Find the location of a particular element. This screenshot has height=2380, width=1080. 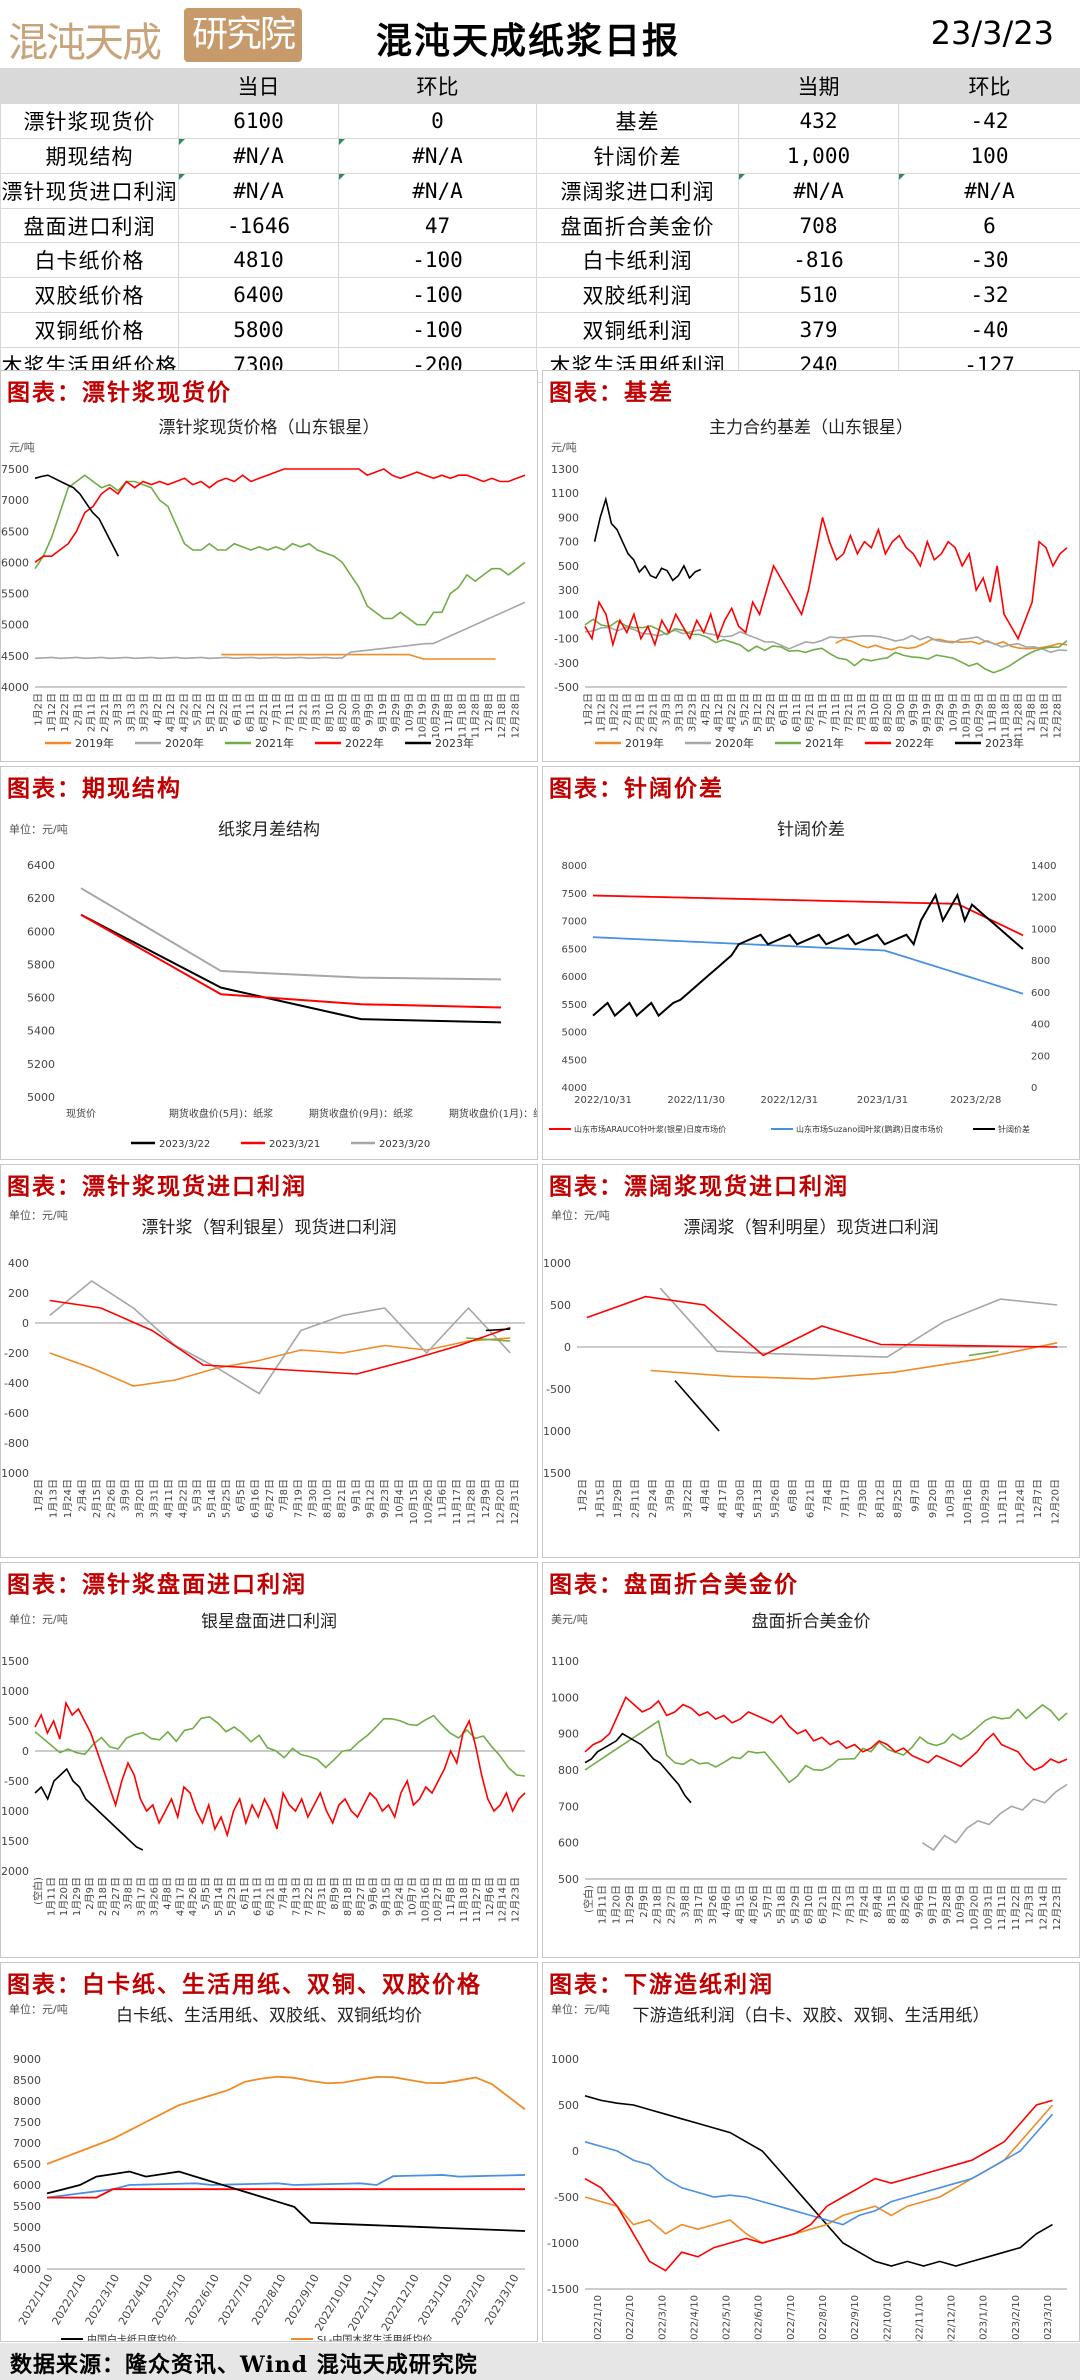

x-tick-label: 3月17日 is located at coordinates (142, 1896).